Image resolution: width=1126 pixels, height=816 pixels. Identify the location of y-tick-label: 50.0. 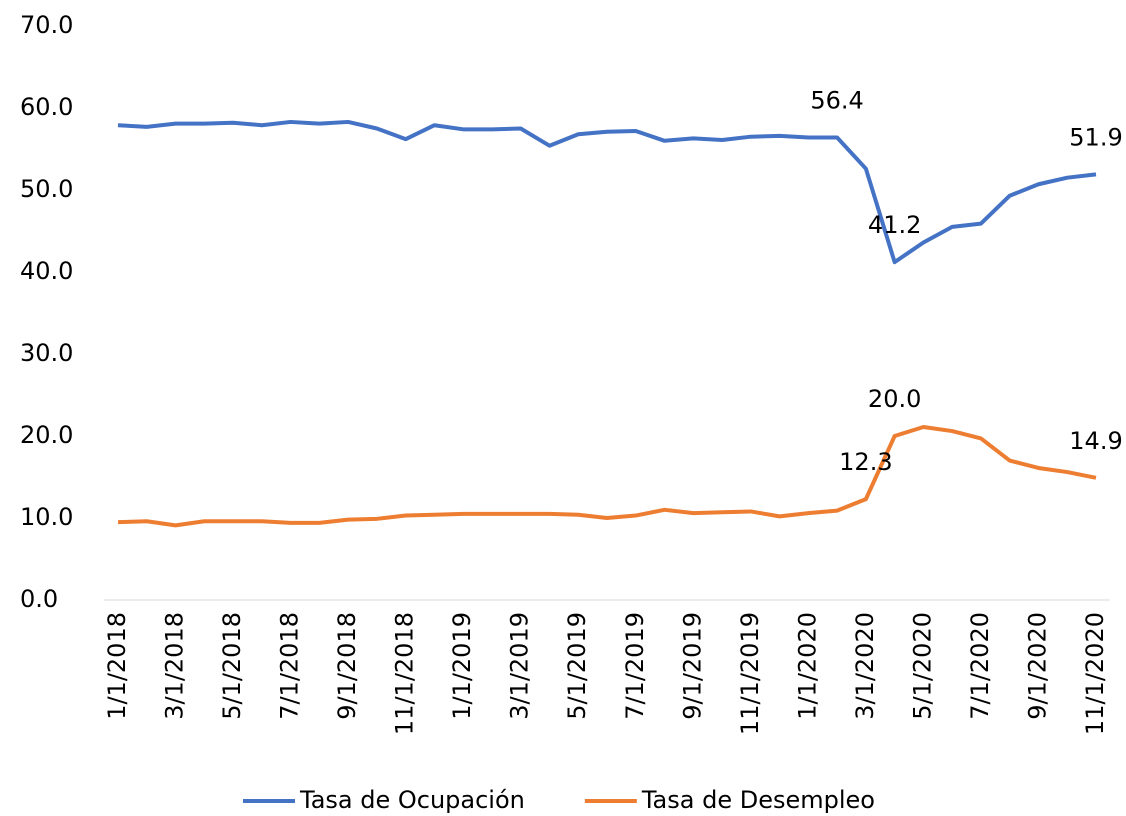
(46, 189).